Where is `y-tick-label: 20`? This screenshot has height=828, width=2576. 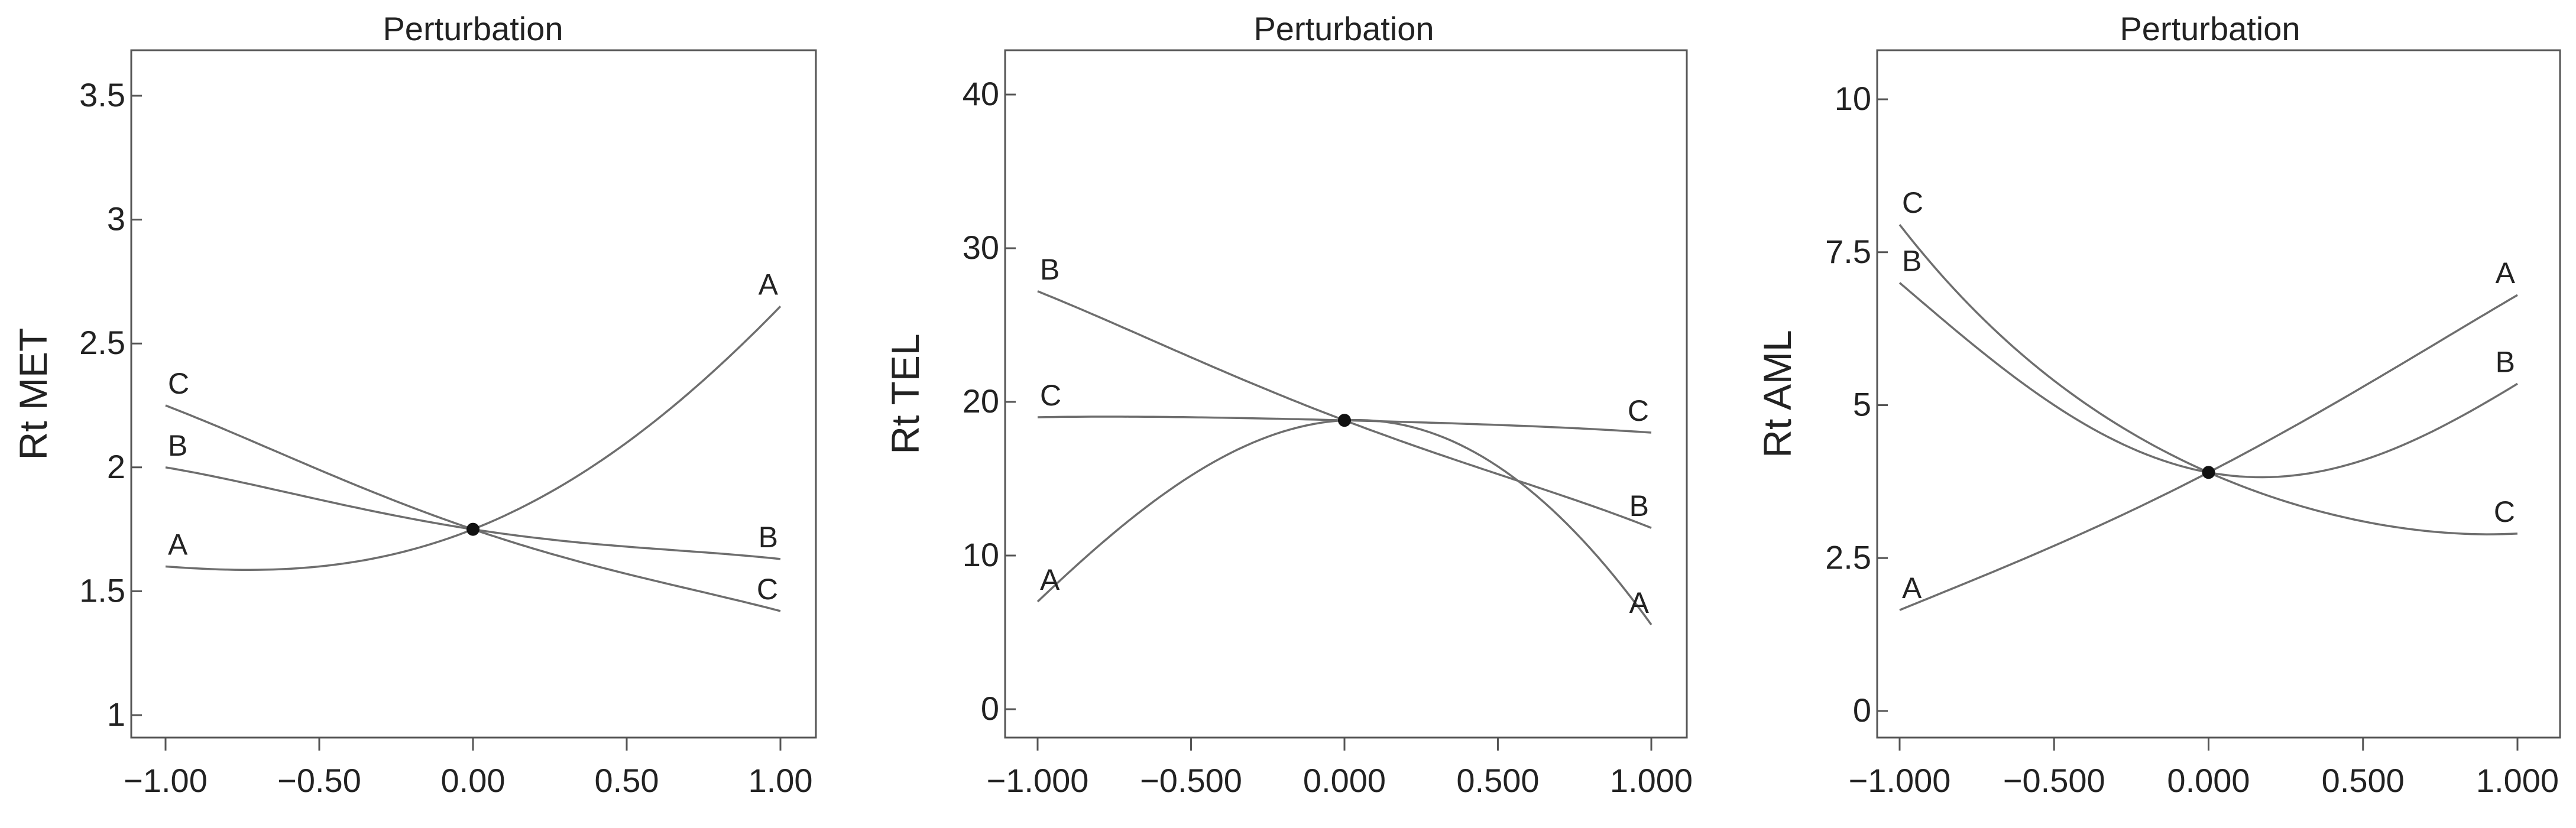
y-tick-label: 20 is located at coordinates (981, 401).